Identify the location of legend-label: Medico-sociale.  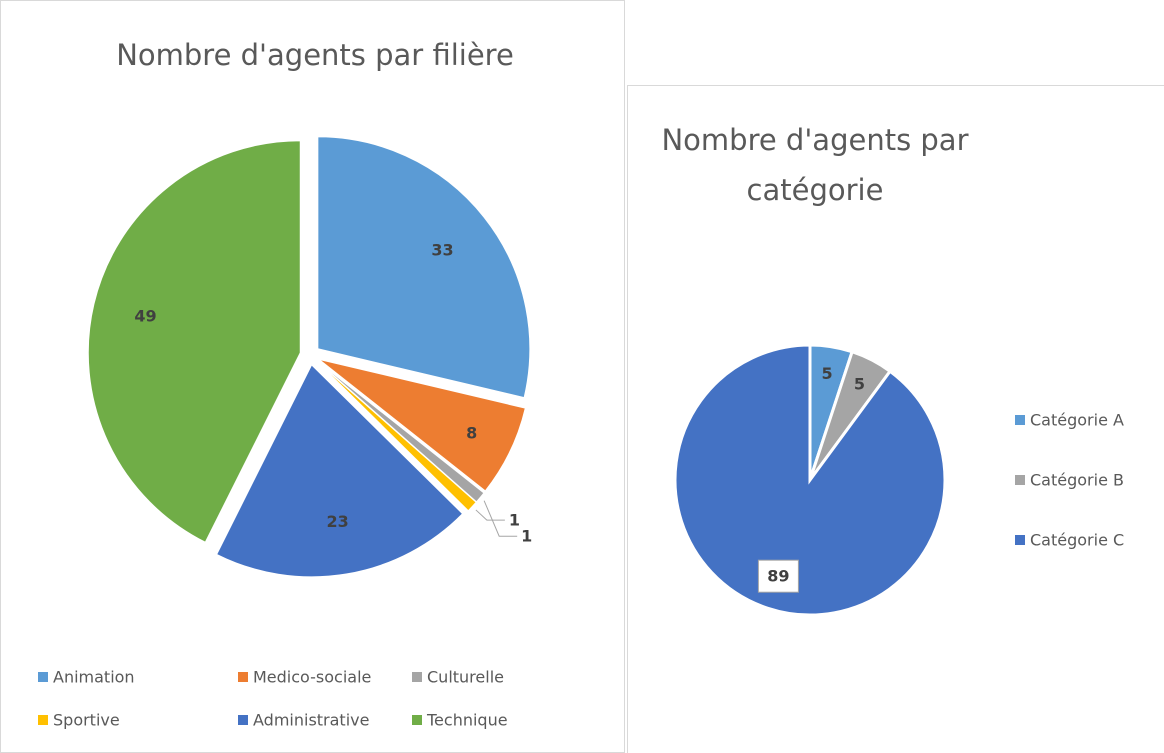
(312, 677).